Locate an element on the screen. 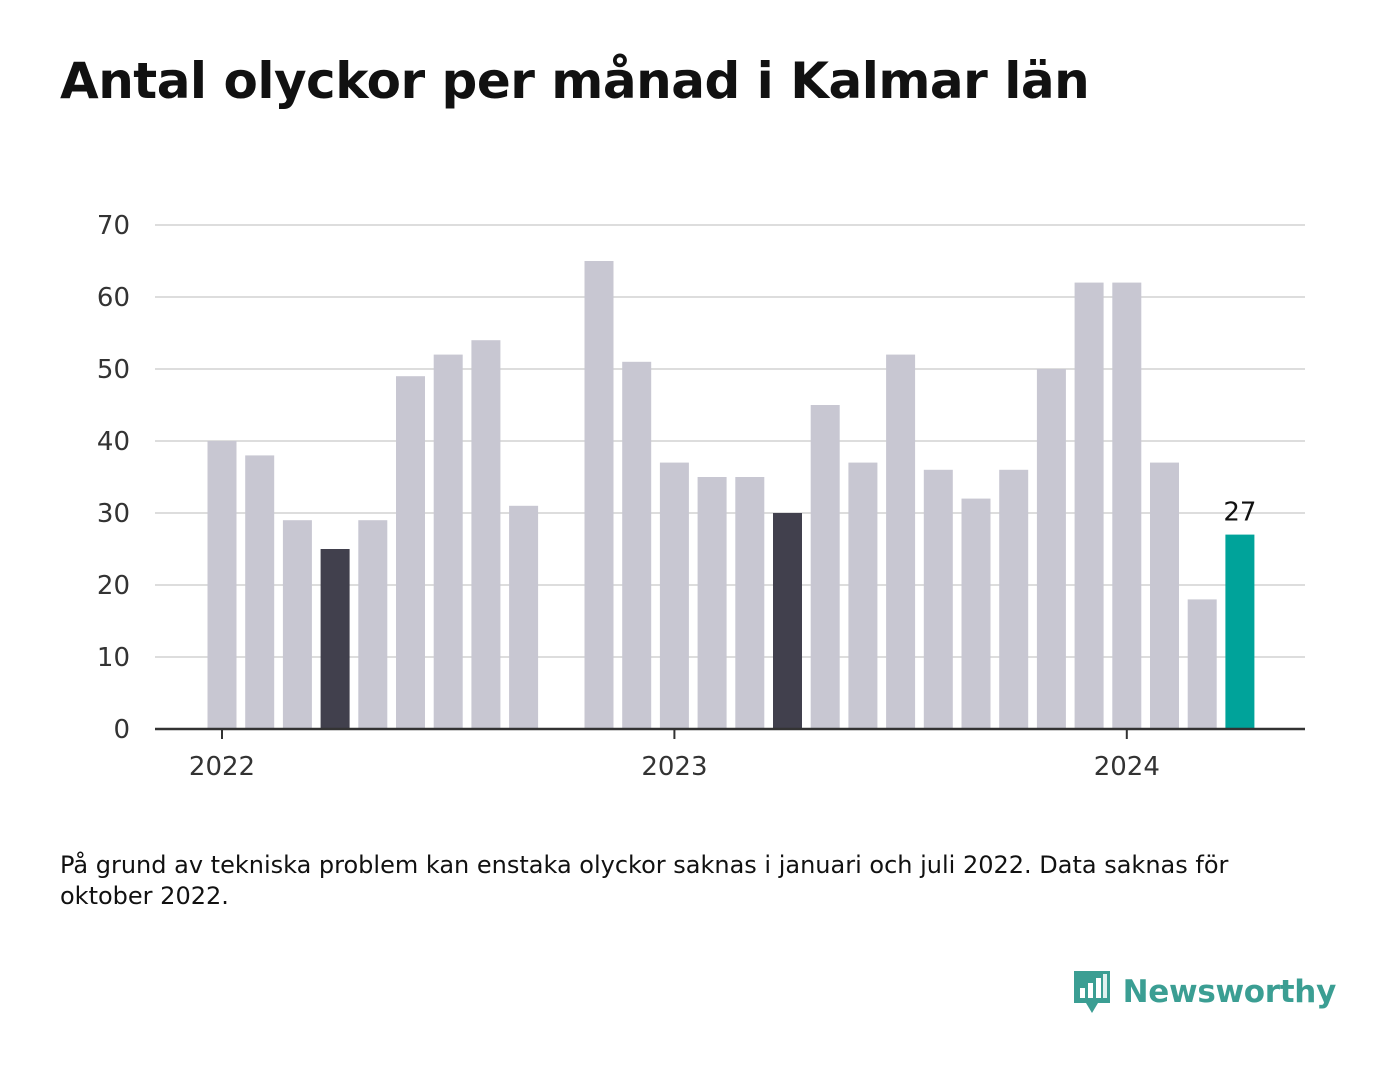 The width and height of the screenshot is (1400, 1080). y-tick-label: 30 is located at coordinates (113, 514).